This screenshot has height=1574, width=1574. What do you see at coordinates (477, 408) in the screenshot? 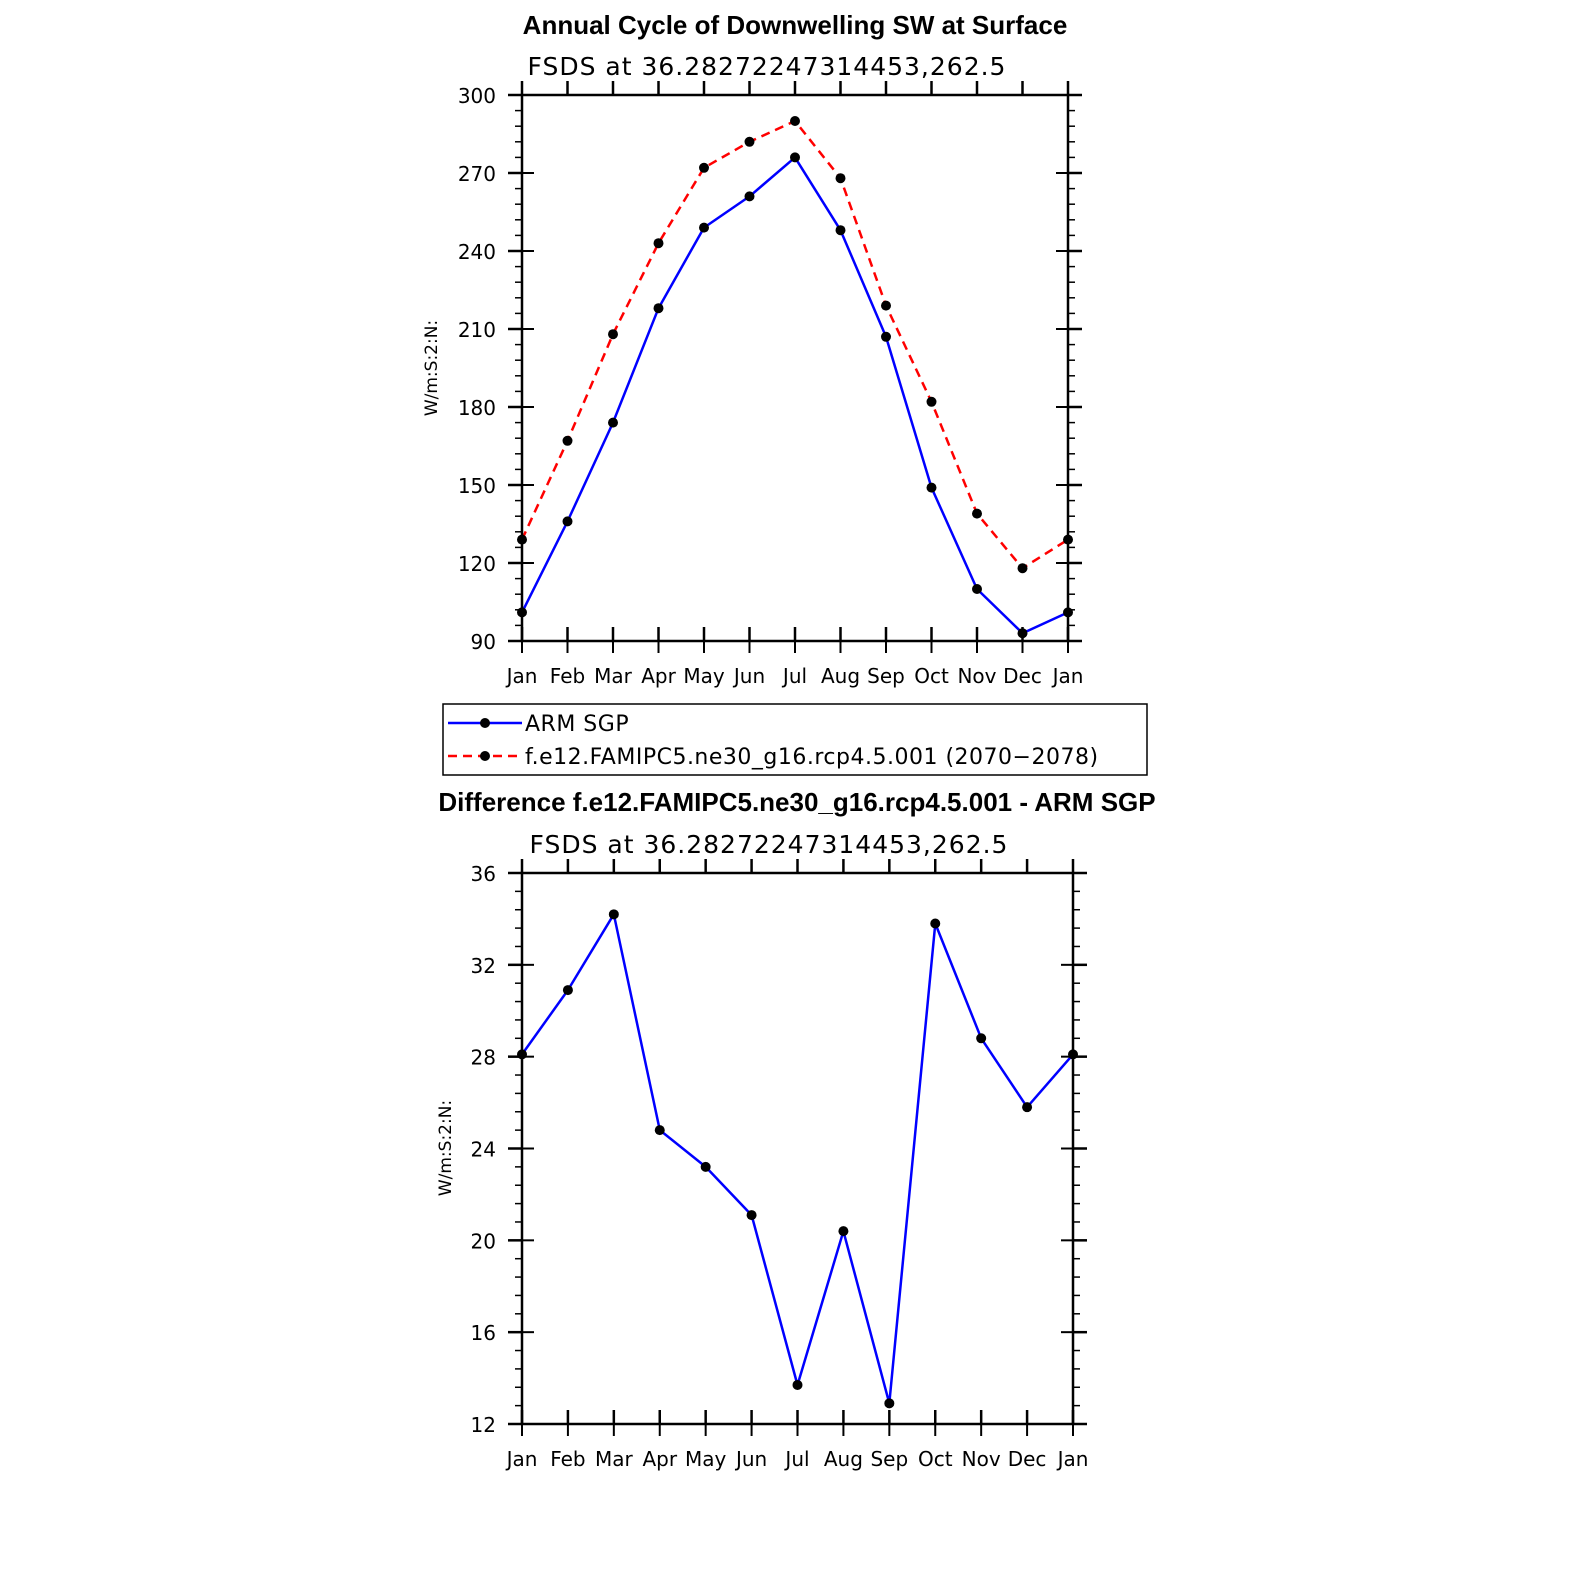
I see `y-tick-label: 180` at bounding box center [477, 408].